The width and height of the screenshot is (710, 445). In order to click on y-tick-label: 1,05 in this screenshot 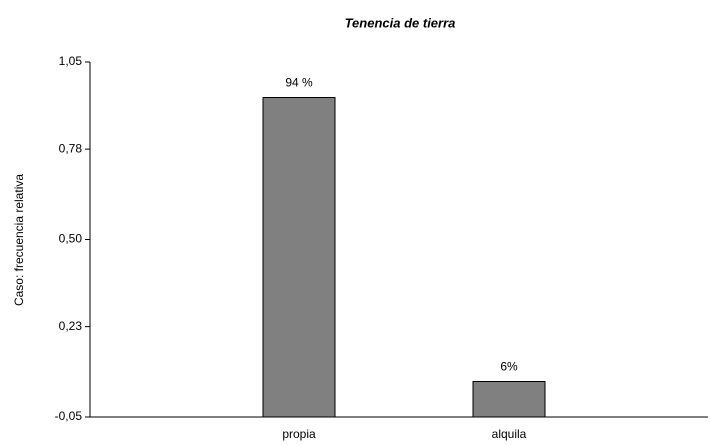, I will do `click(71, 61)`.